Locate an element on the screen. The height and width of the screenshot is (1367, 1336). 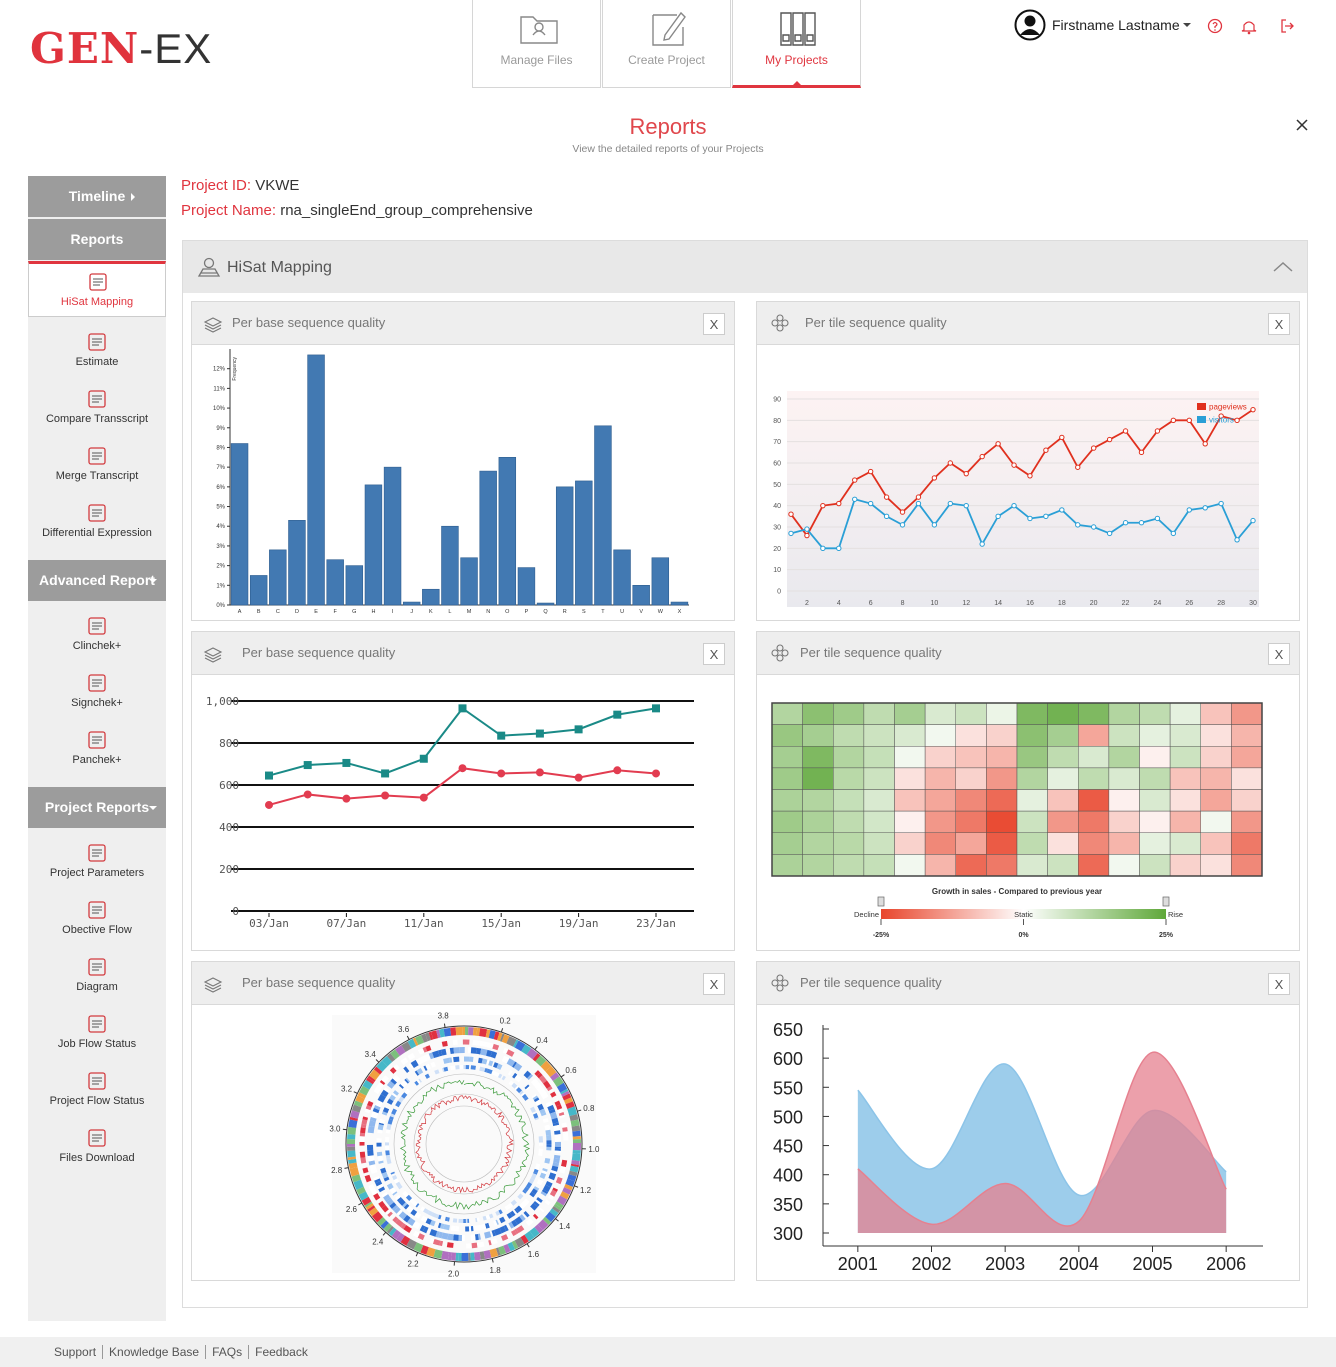
footer-link: Knowledge Base is located at coordinates (154, 1352).